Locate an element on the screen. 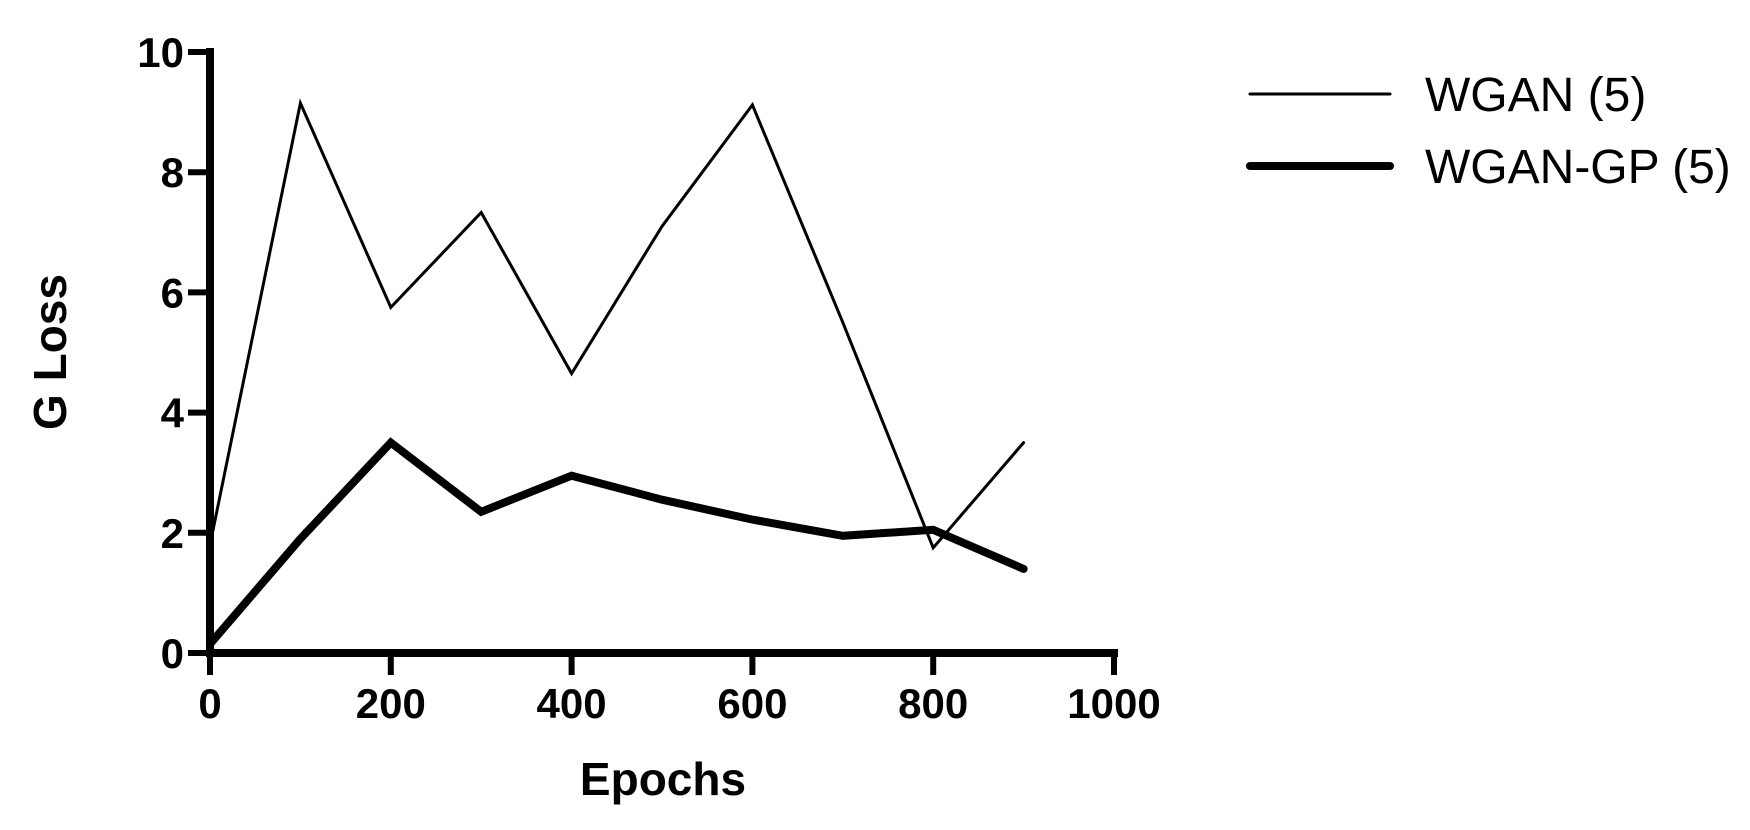 Image resolution: width=1750 pixels, height=830 pixels. x-tick-label: 0 is located at coordinates (209, 703).